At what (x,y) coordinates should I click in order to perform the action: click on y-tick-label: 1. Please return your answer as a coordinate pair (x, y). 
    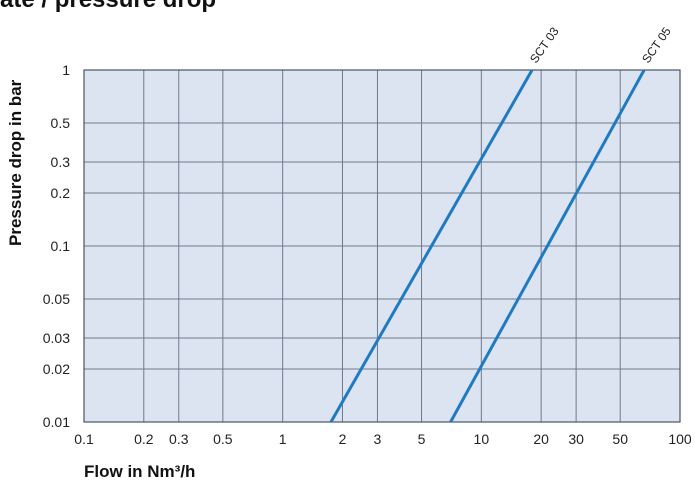
    Looking at the image, I should click on (66, 70).